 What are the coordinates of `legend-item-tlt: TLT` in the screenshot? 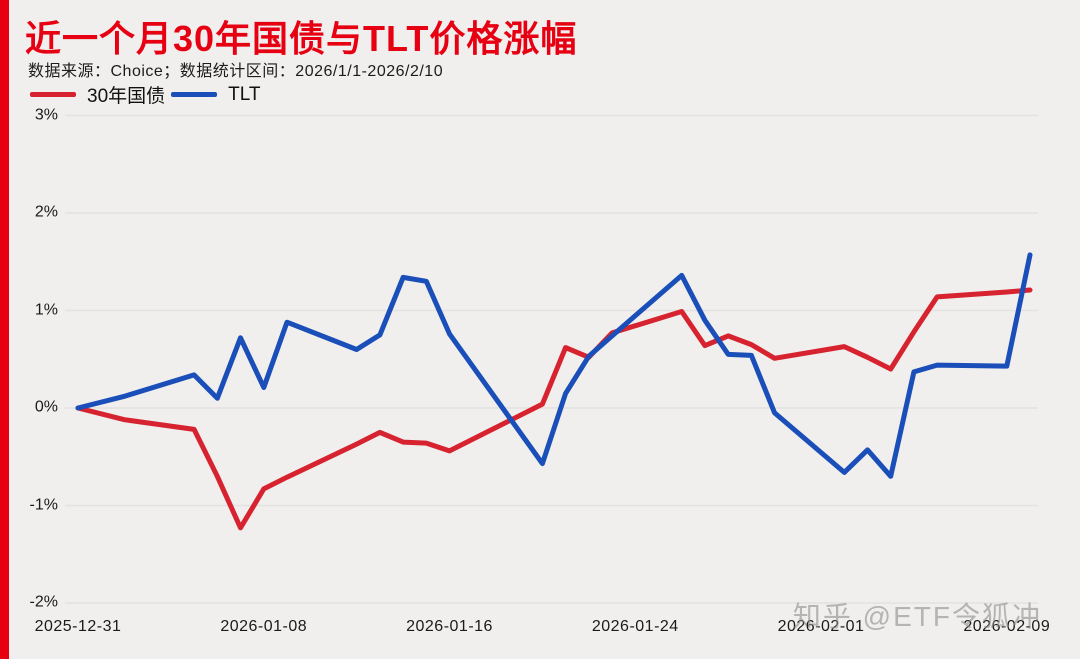 It's located at (216, 94).